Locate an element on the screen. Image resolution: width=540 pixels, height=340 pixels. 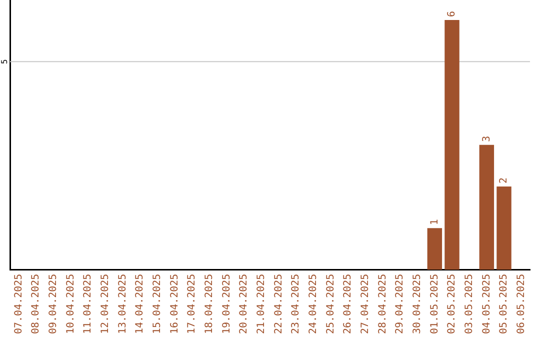
x-tick-label: 26.04.2025 is located at coordinates (348, 304).